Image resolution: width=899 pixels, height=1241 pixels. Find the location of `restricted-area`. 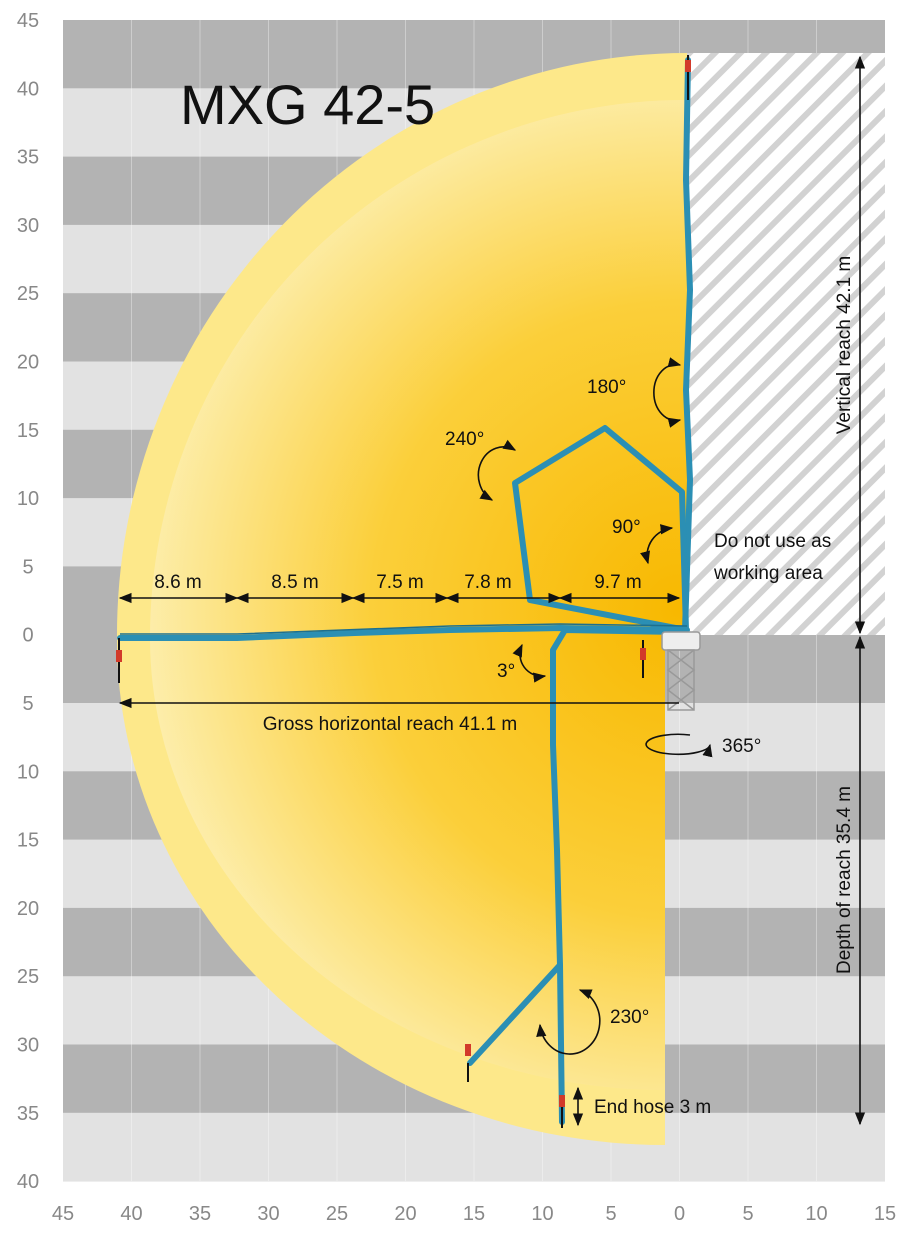

restricted-area is located at coordinates (786, 344).